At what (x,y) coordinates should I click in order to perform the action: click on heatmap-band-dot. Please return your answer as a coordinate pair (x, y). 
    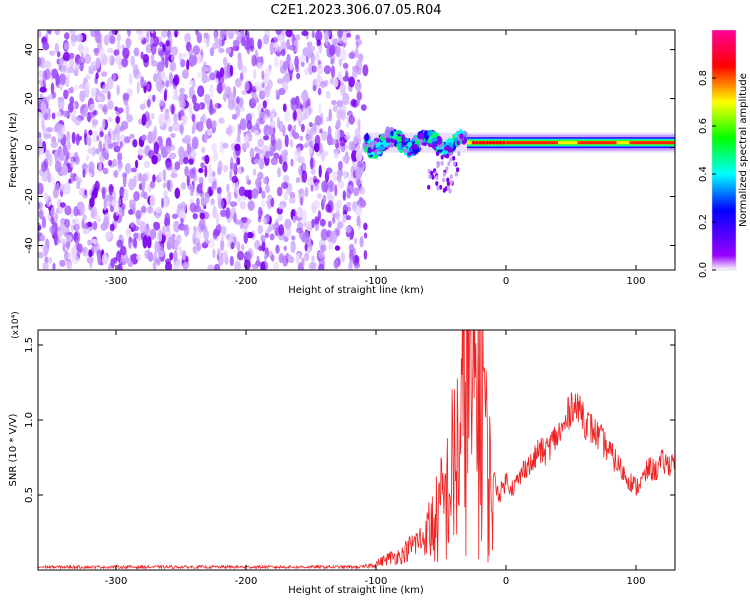
    Looking at the image, I should click on (477, 142).